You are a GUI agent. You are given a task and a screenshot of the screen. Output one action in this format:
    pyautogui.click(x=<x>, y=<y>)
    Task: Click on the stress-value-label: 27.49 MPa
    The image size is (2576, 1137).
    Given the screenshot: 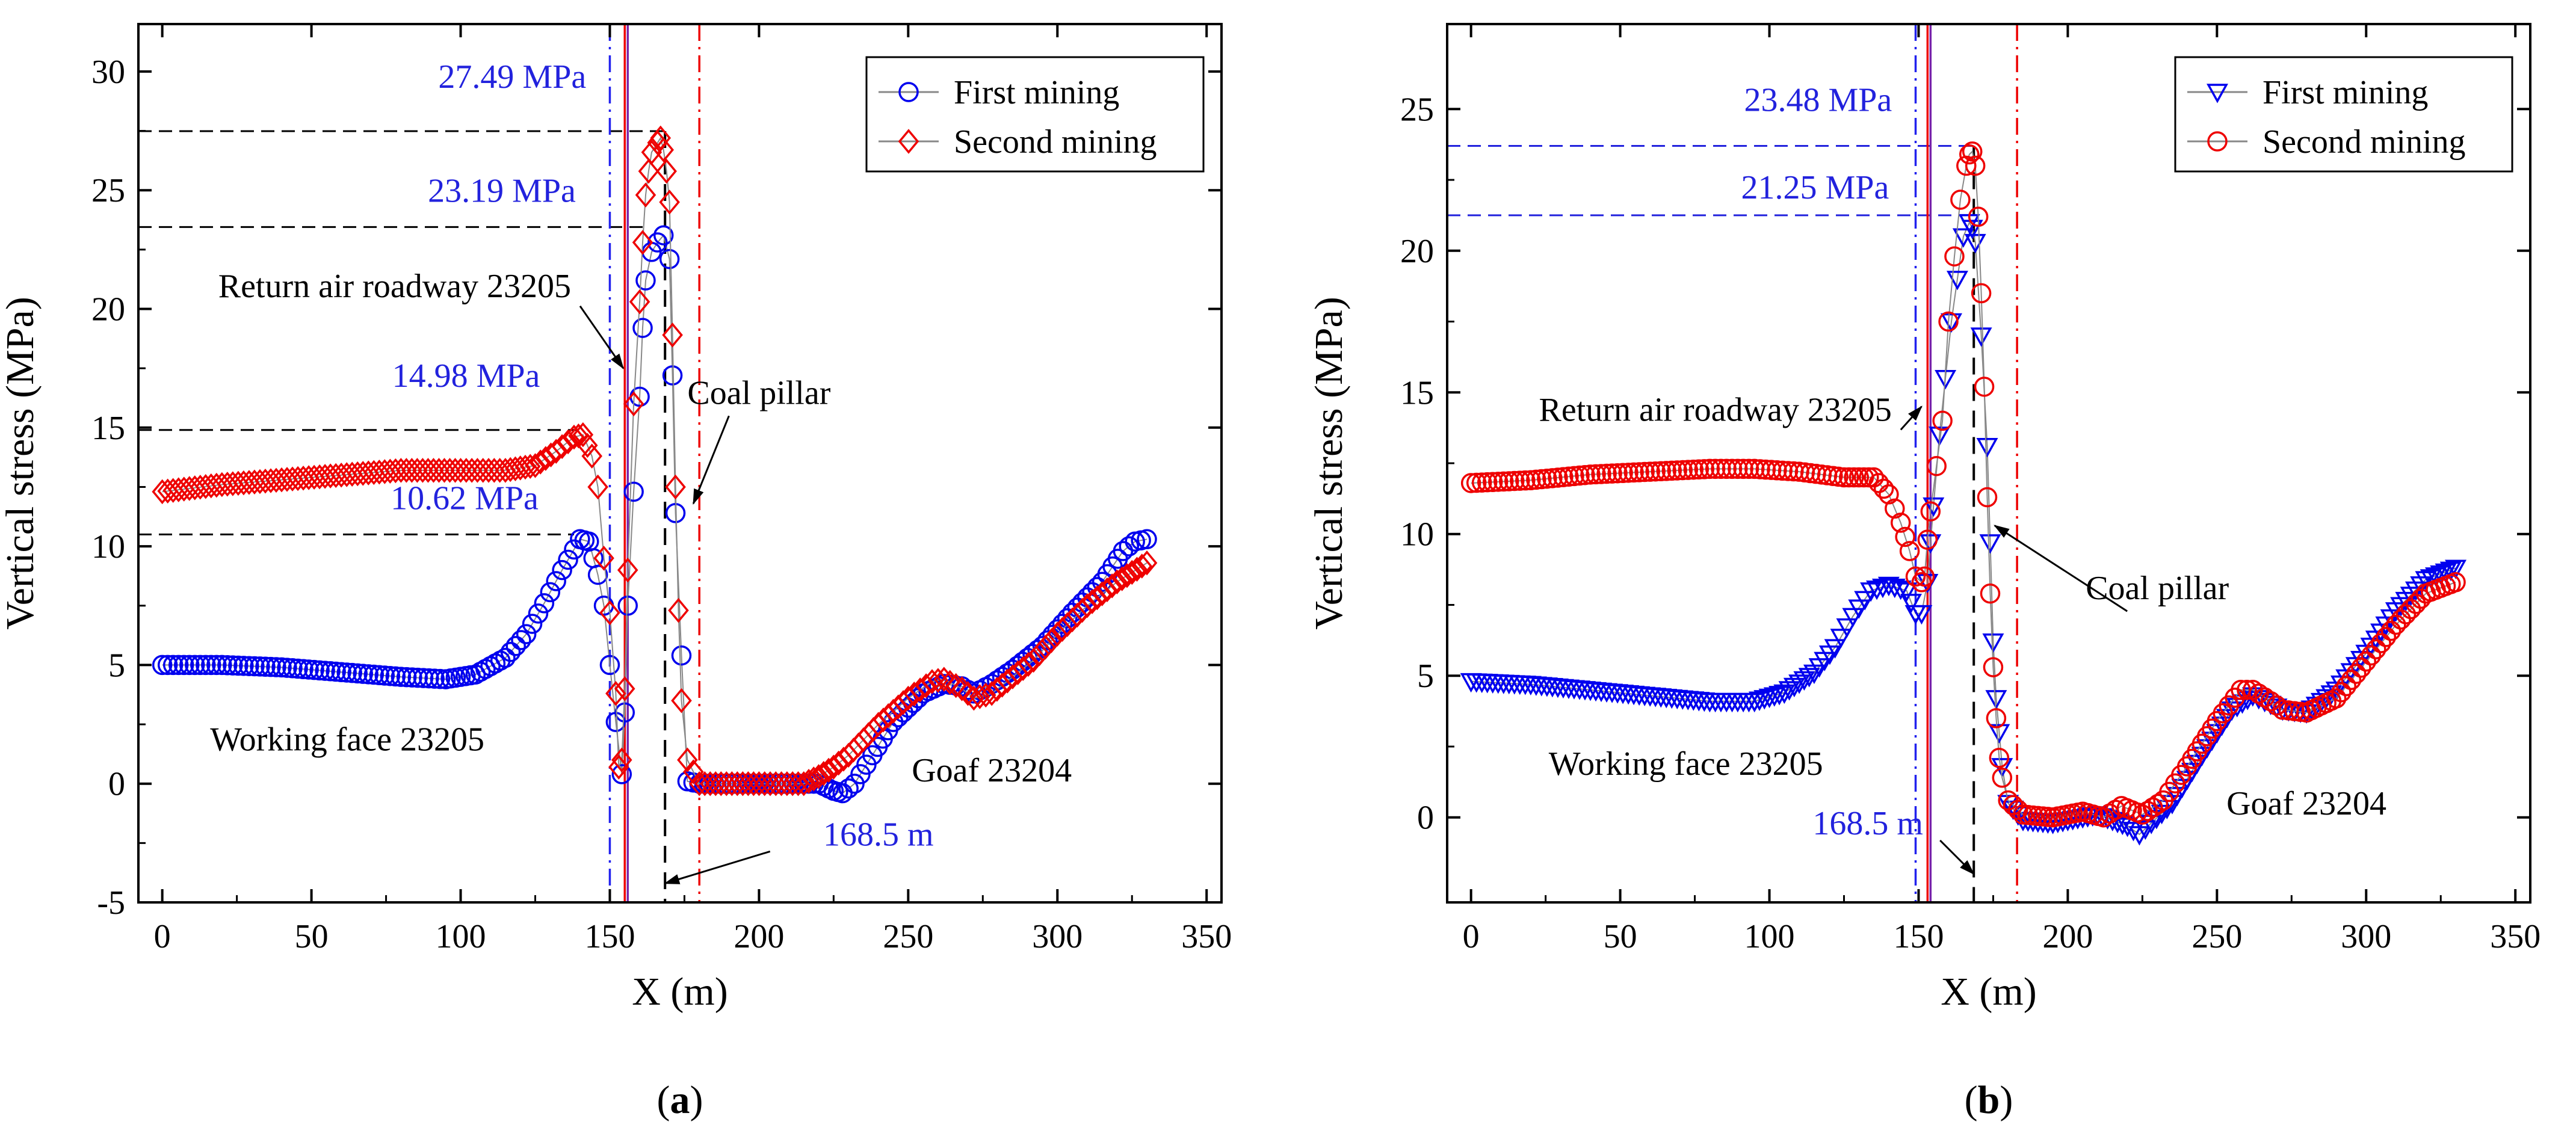 What is the action you would take?
    pyautogui.click(x=512, y=77)
    